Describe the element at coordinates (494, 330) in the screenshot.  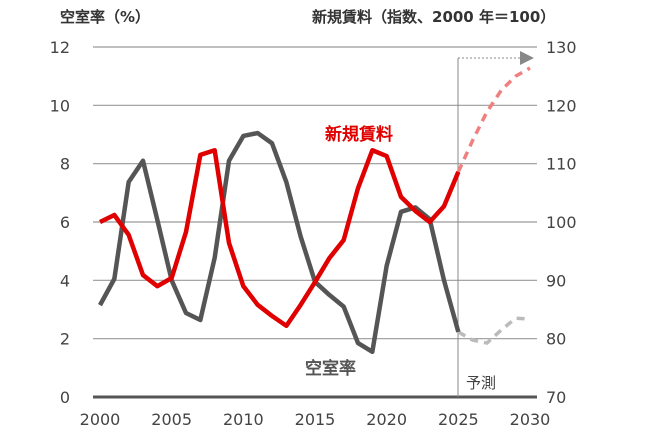
I see `vacancy-forecast-line` at that location.